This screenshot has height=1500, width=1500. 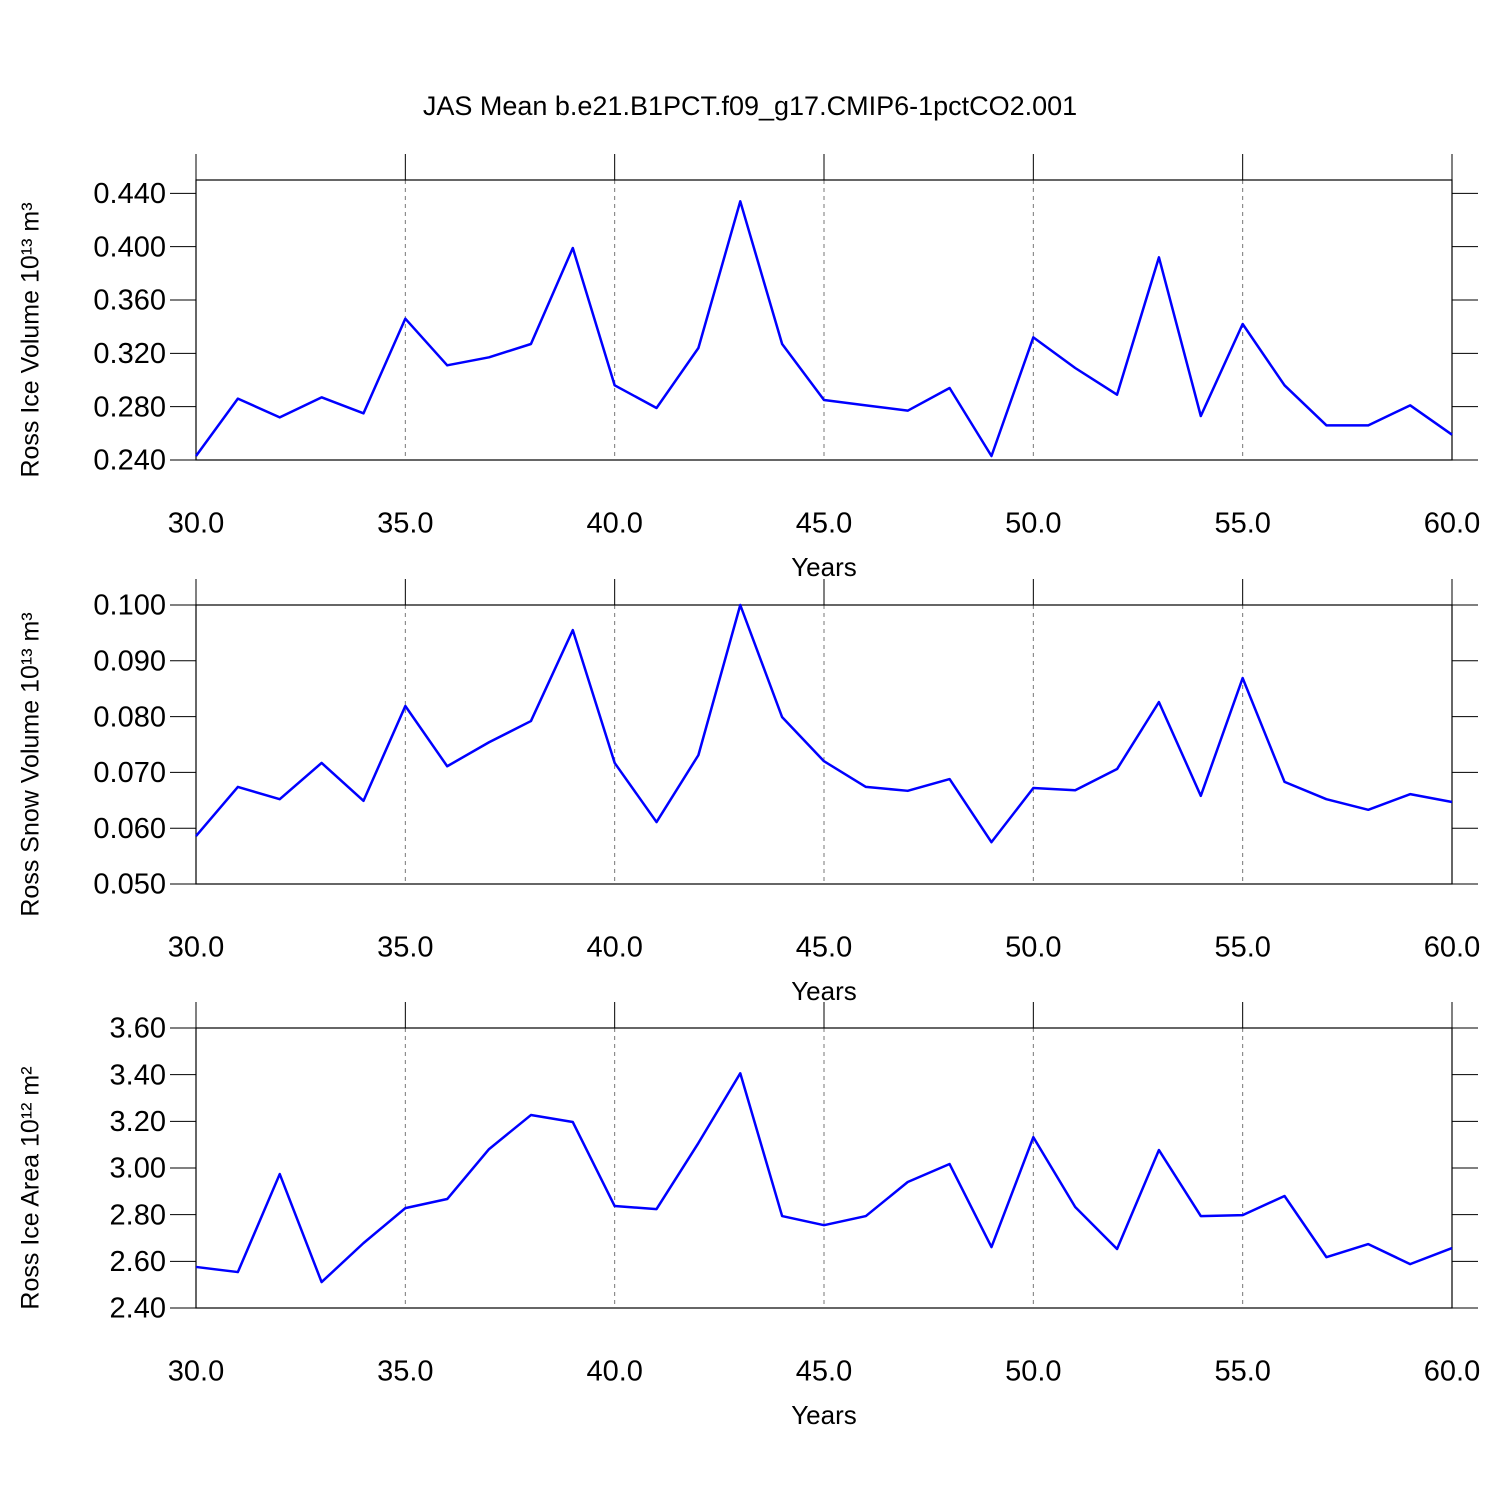 What do you see at coordinates (129, 301) in the screenshot?
I see `y-tick-label: 0.360` at bounding box center [129, 301].